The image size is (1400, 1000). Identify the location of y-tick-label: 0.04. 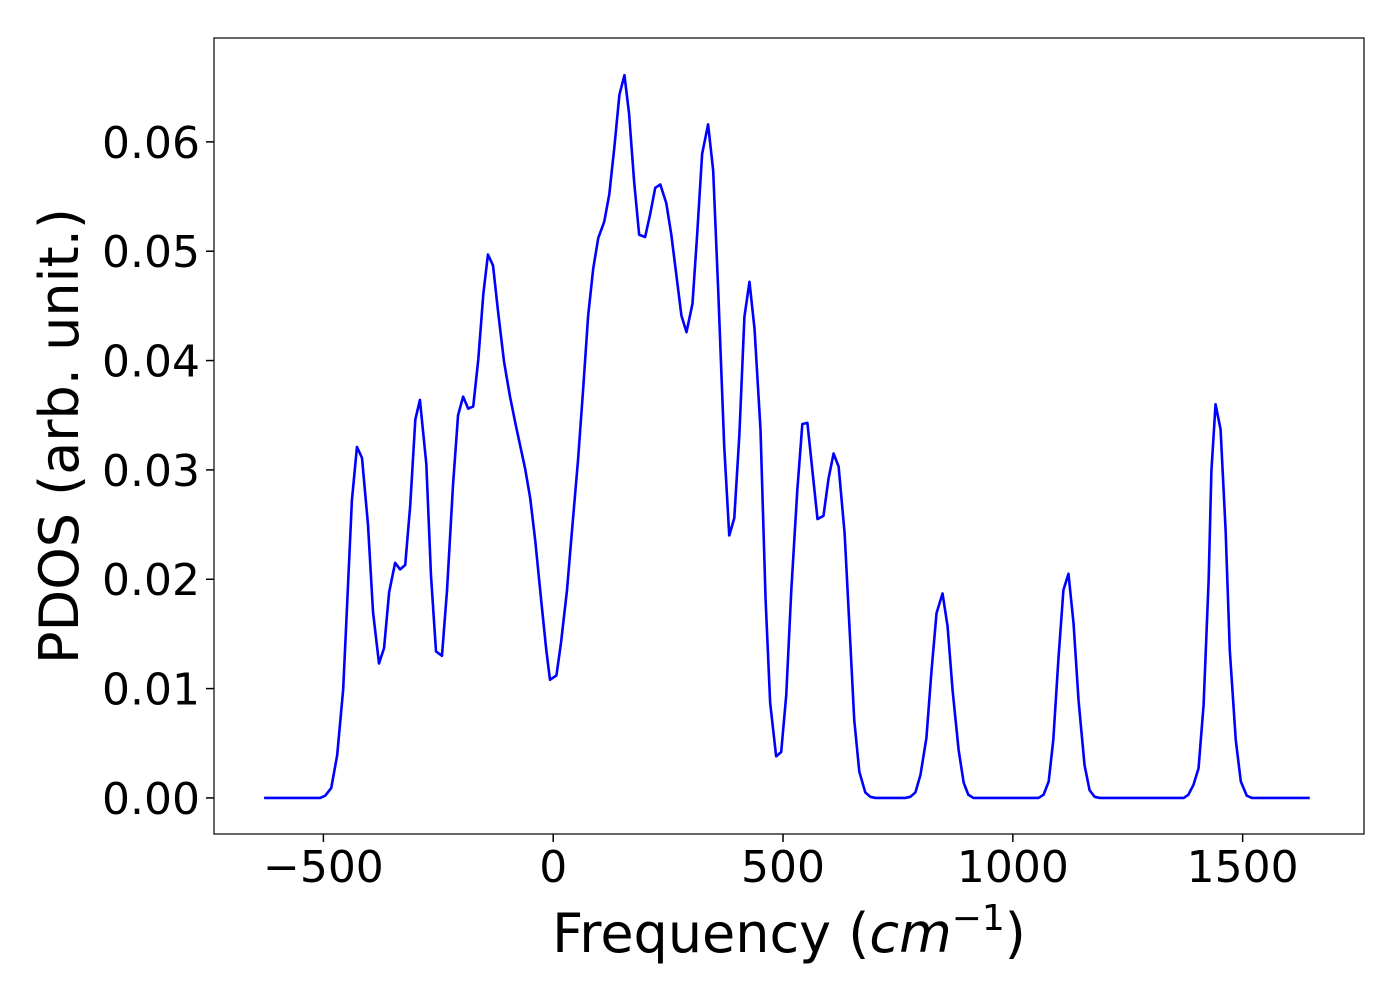
(151, 362).